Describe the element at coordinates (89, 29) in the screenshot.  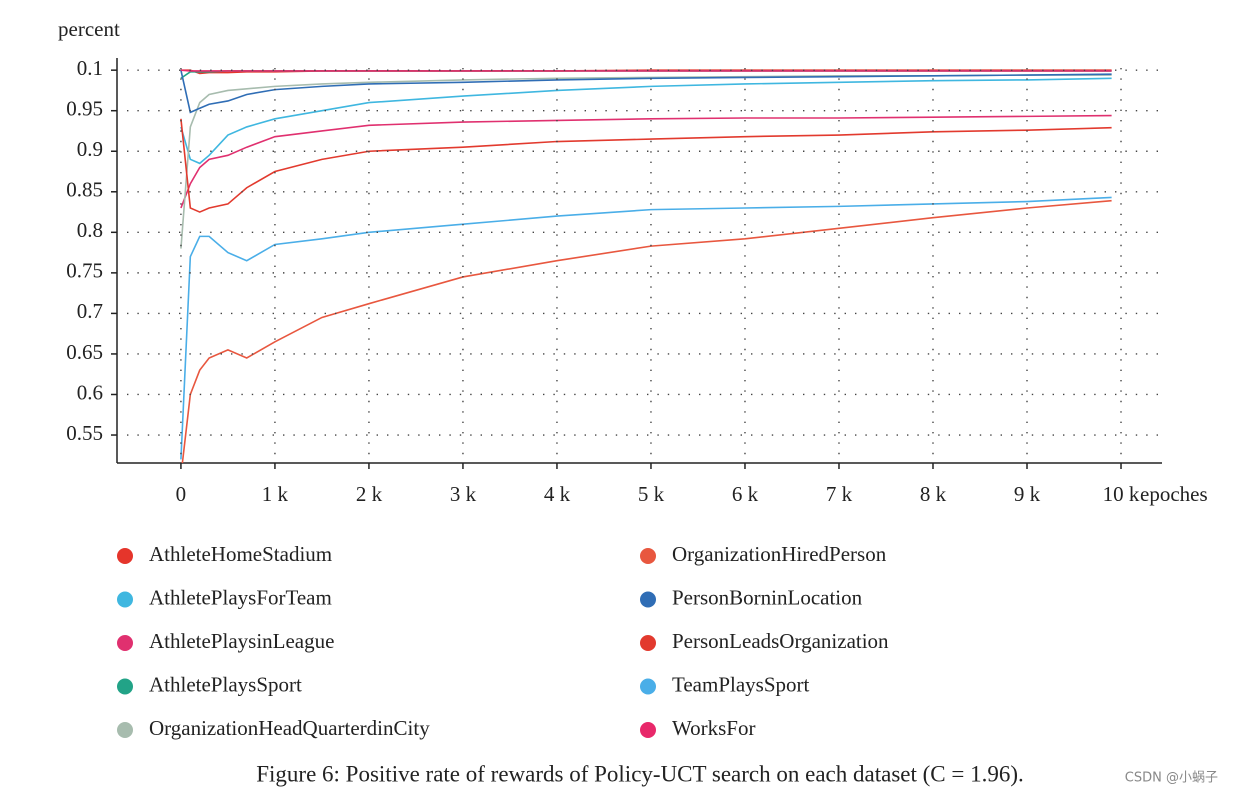
I see `y-axis-title: percent` at that location.